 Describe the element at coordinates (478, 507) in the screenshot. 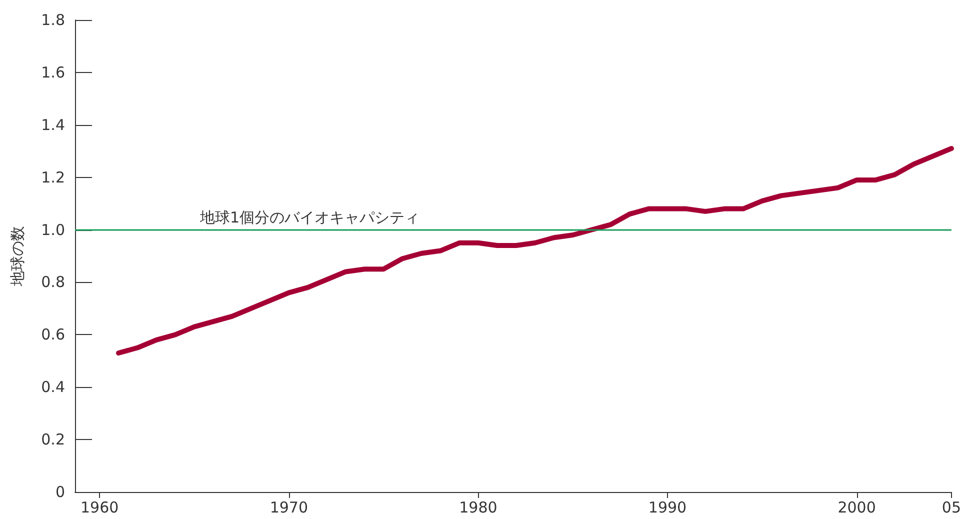

I see `x-tick-label: 1980` at that location.